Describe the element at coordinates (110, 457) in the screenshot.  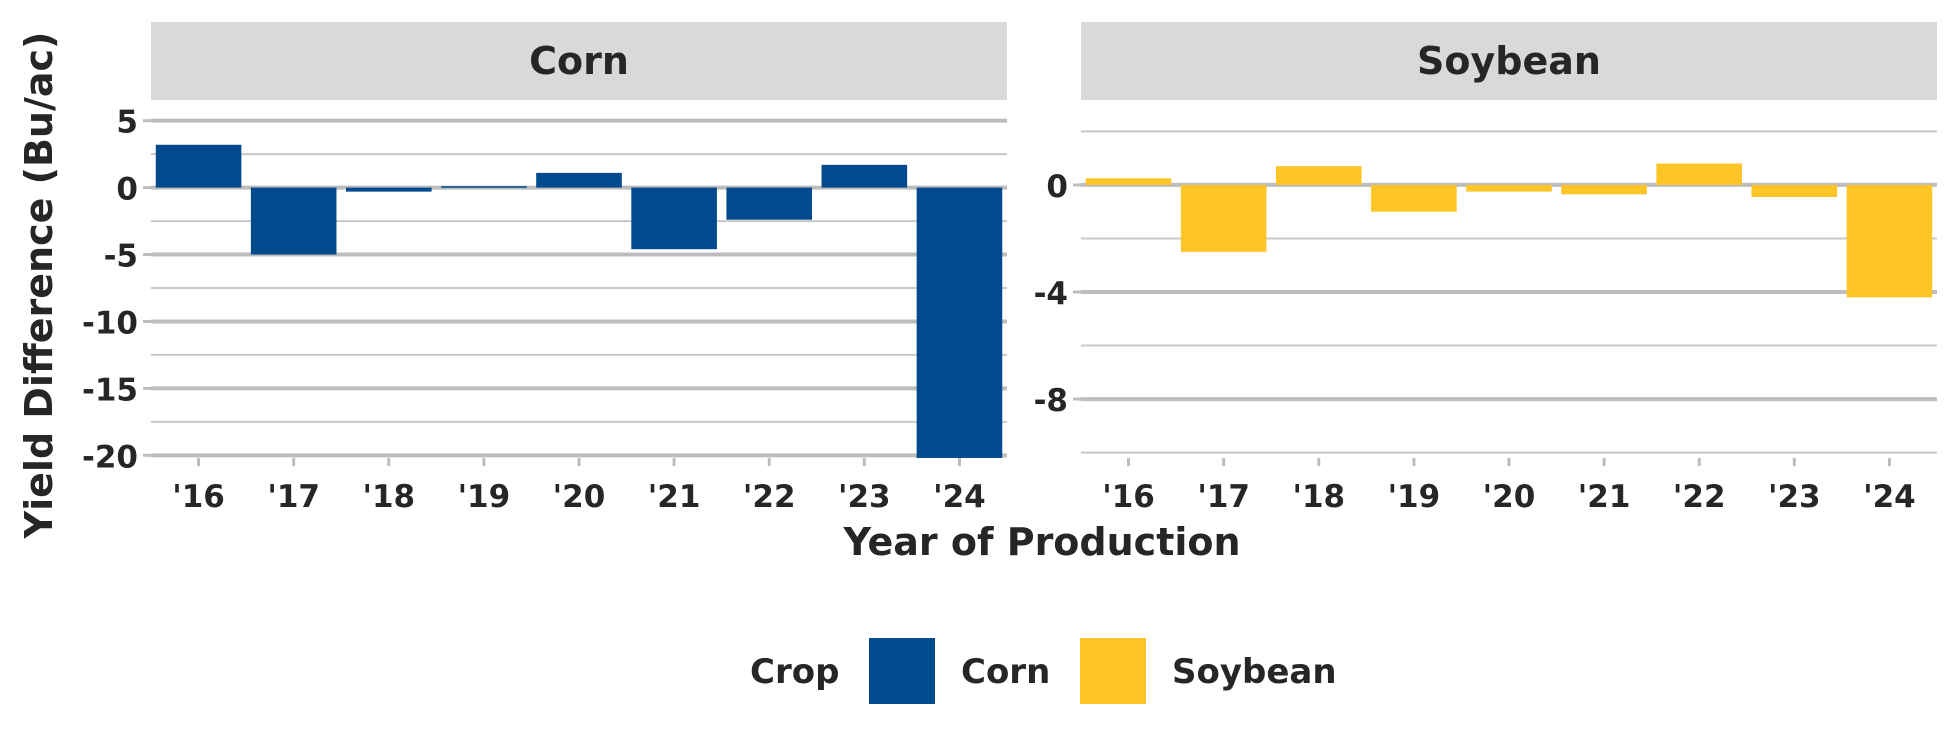
I see `y-tick-label: -20` at that location.